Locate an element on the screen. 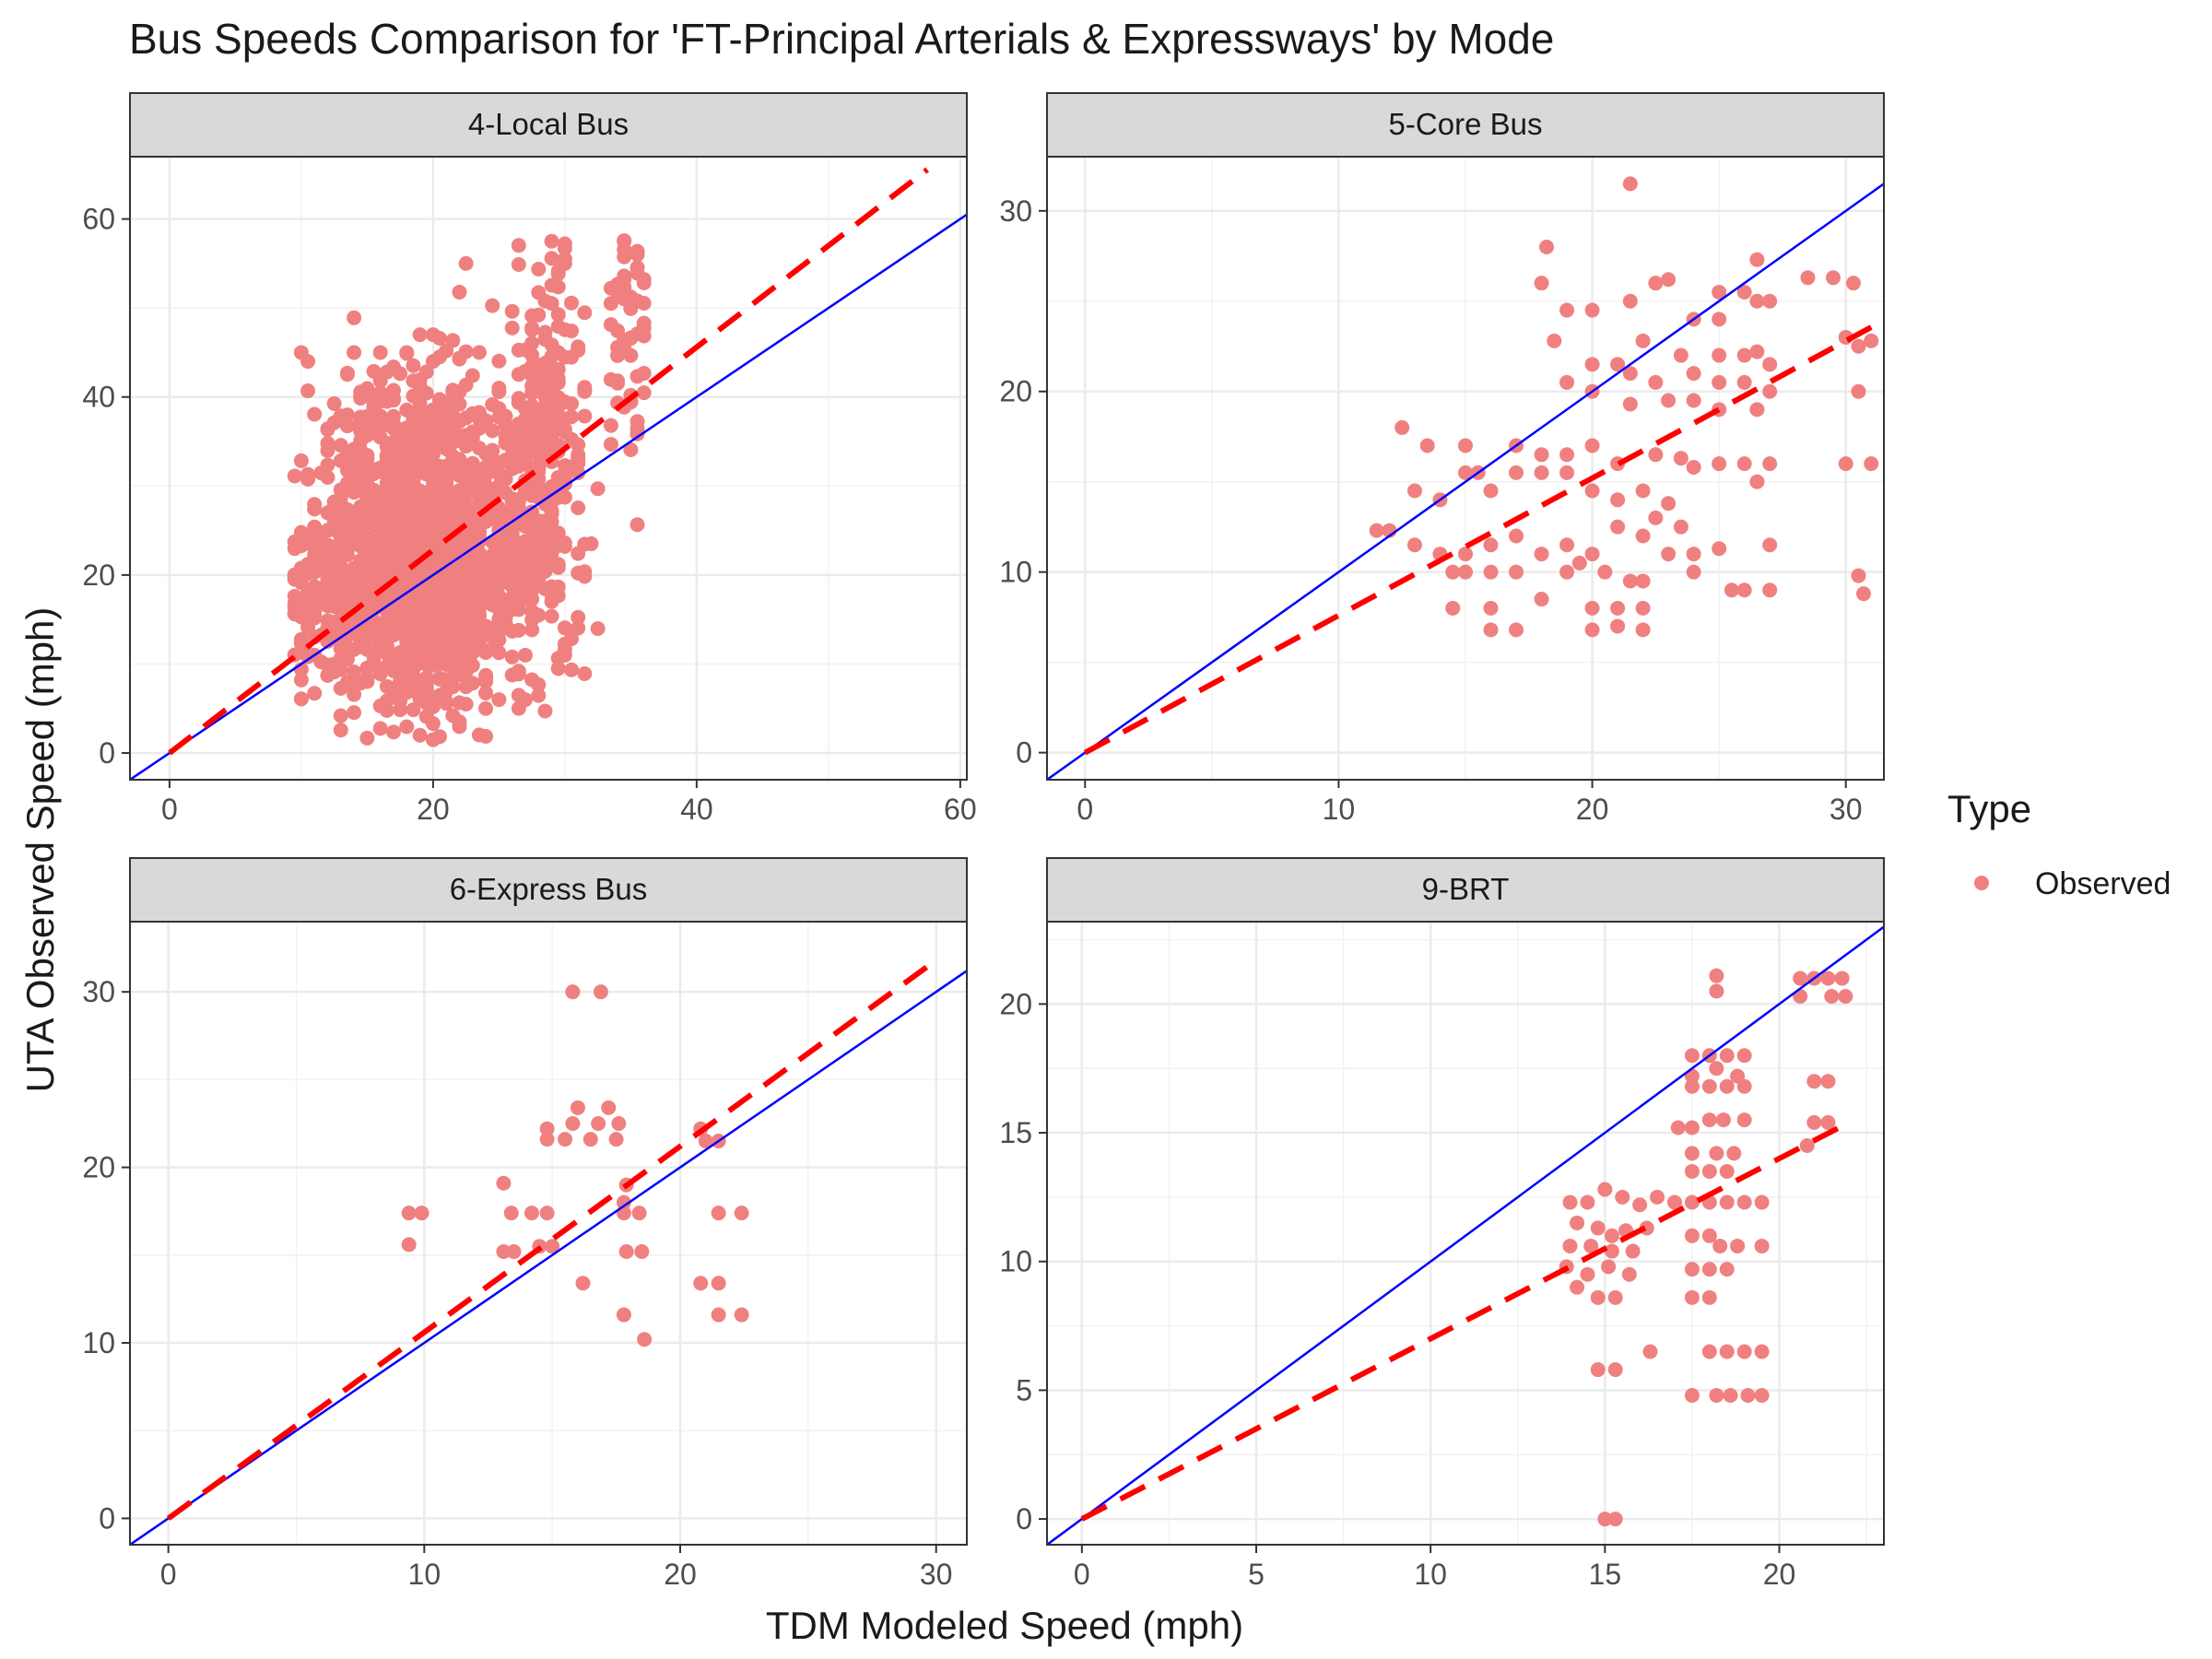  y-tick-label: 0 is located at coordinates (1024, 1518).